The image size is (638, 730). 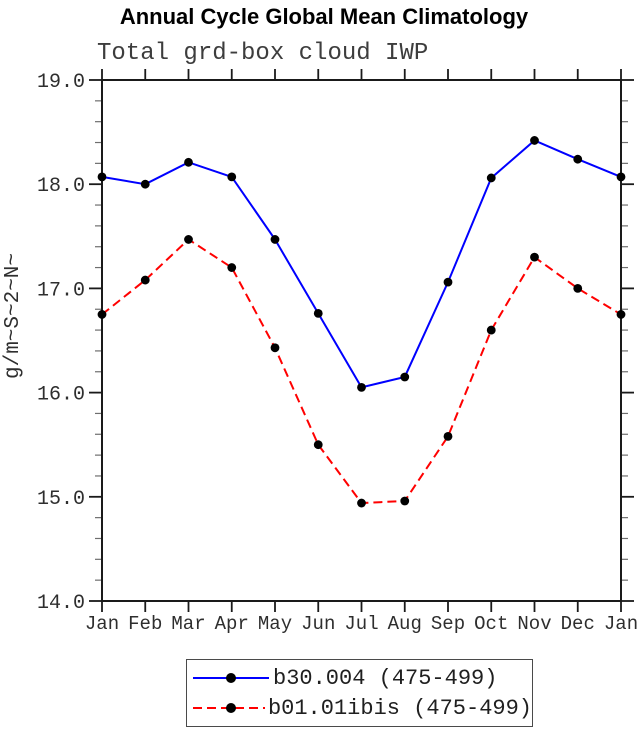 I want to click on x-tick-label: Apr, so click(x=232, y=624).